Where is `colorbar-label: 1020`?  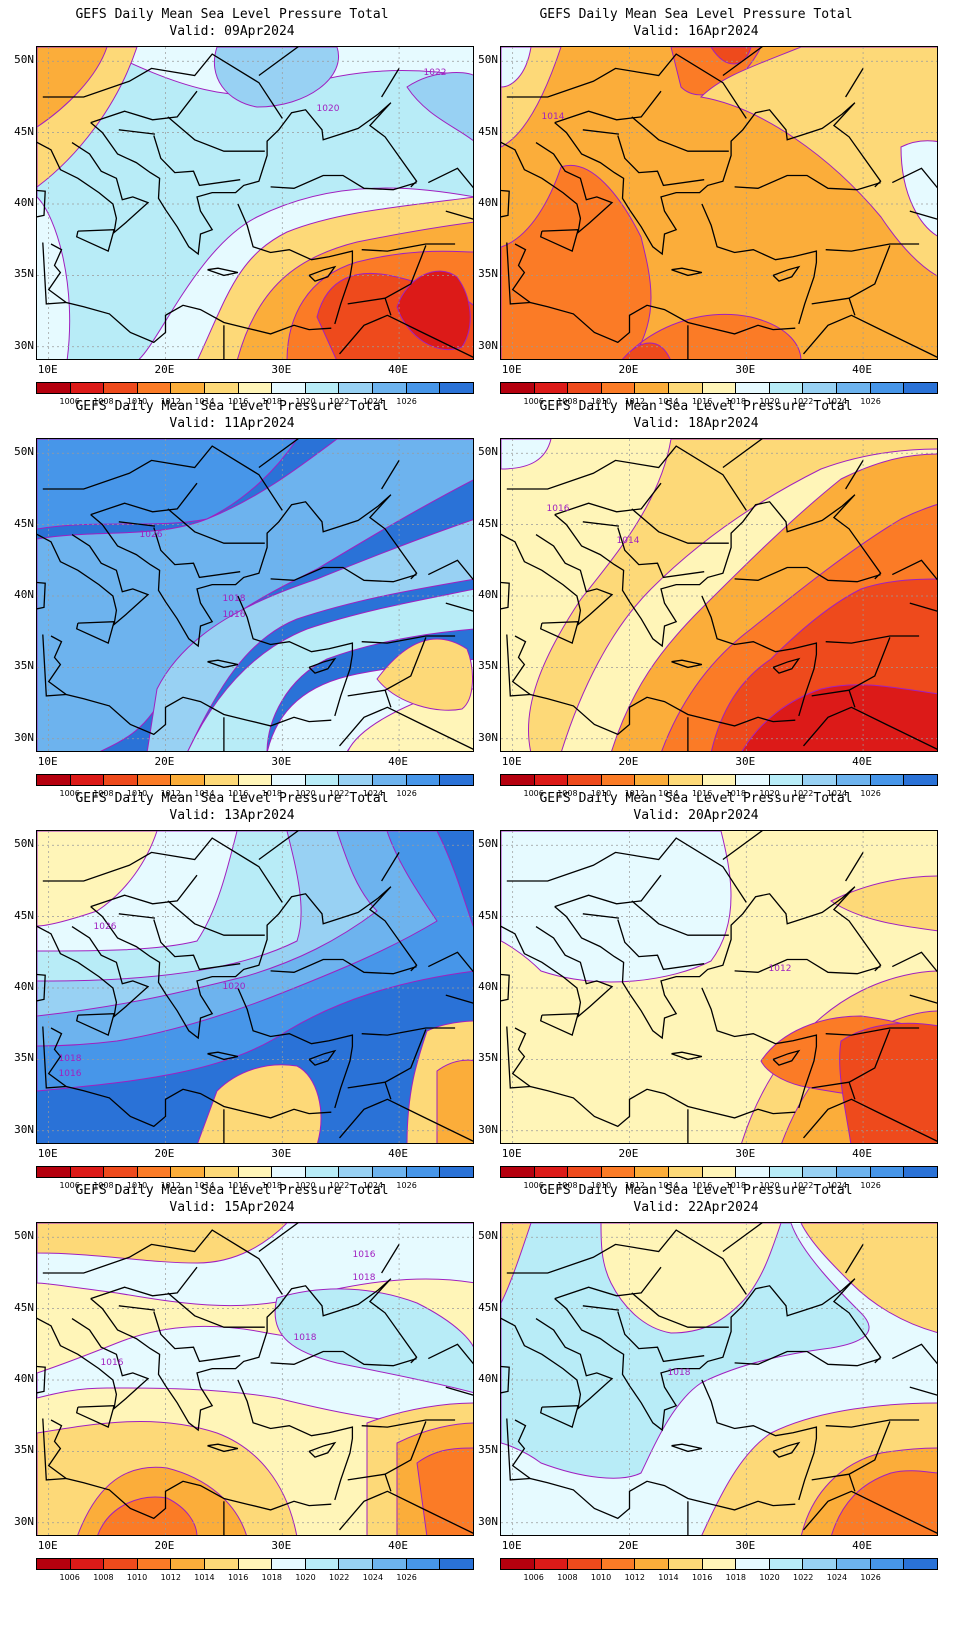
colorbar-label: 1020 is located at coordinates (769, 1185).